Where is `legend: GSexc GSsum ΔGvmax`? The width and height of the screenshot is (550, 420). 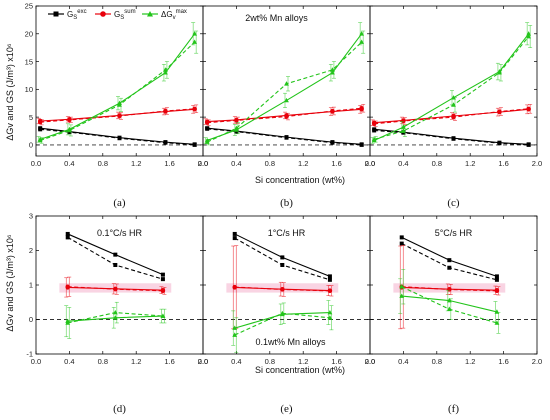
legend: GSexc GSsum ΔGvmax is located at coordinates (117, 15).